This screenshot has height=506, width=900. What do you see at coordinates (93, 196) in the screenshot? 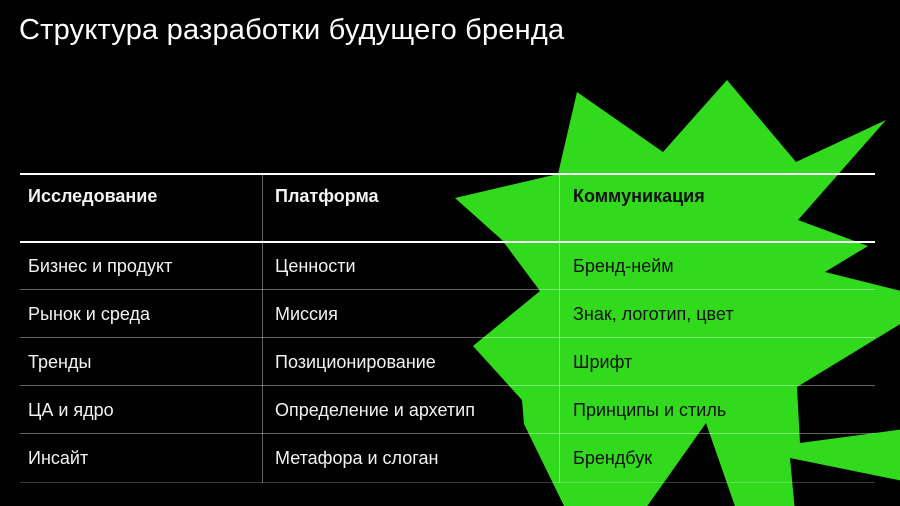
I see `column-header-research: Исследование` at bounding box center [93, 196].